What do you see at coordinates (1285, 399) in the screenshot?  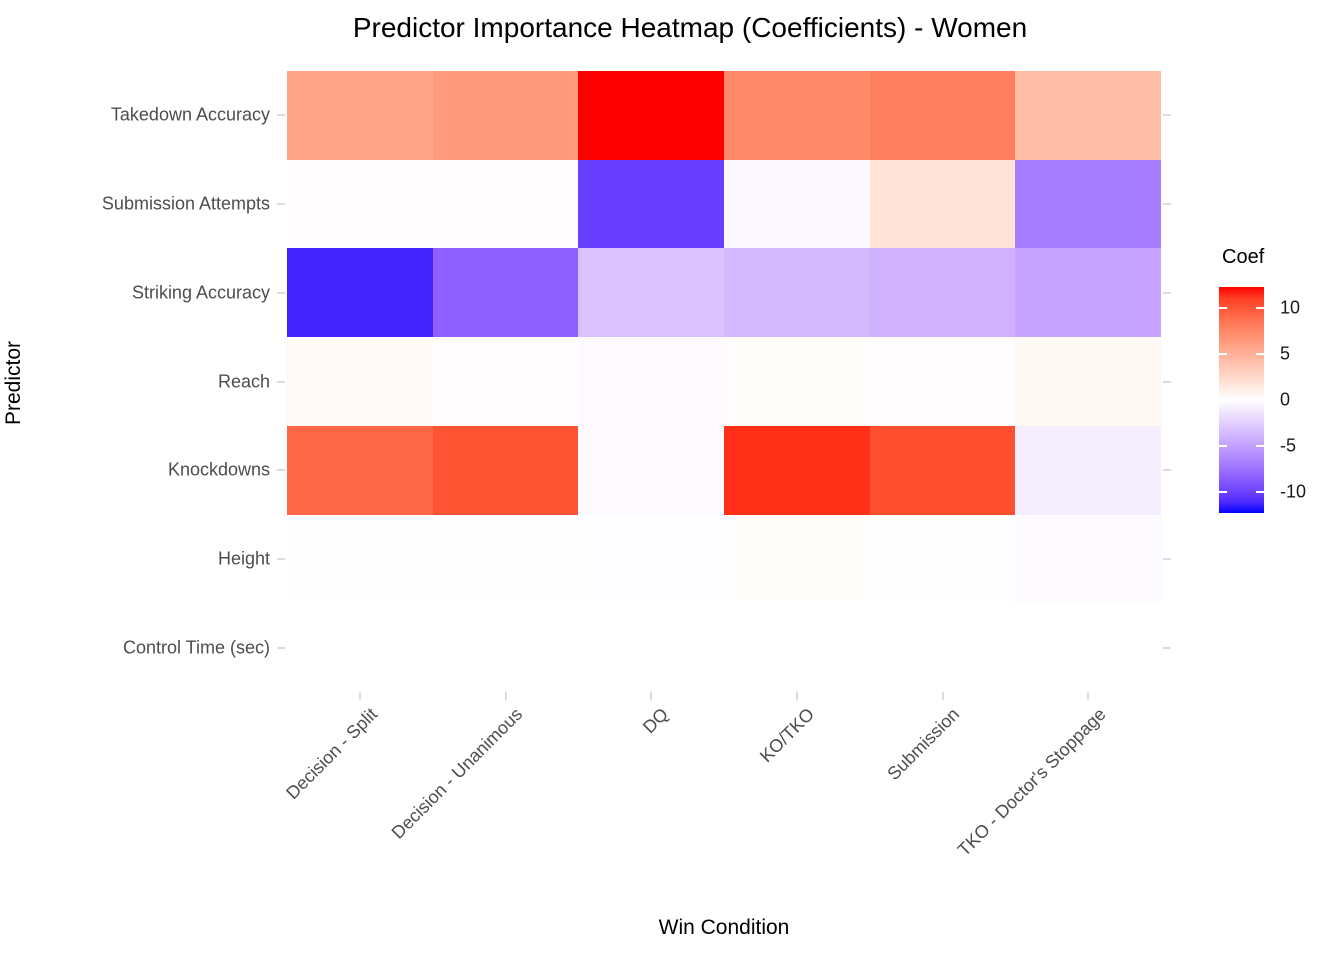 I see `legend-tick-label: 0` at bounding box center [1285, 399].